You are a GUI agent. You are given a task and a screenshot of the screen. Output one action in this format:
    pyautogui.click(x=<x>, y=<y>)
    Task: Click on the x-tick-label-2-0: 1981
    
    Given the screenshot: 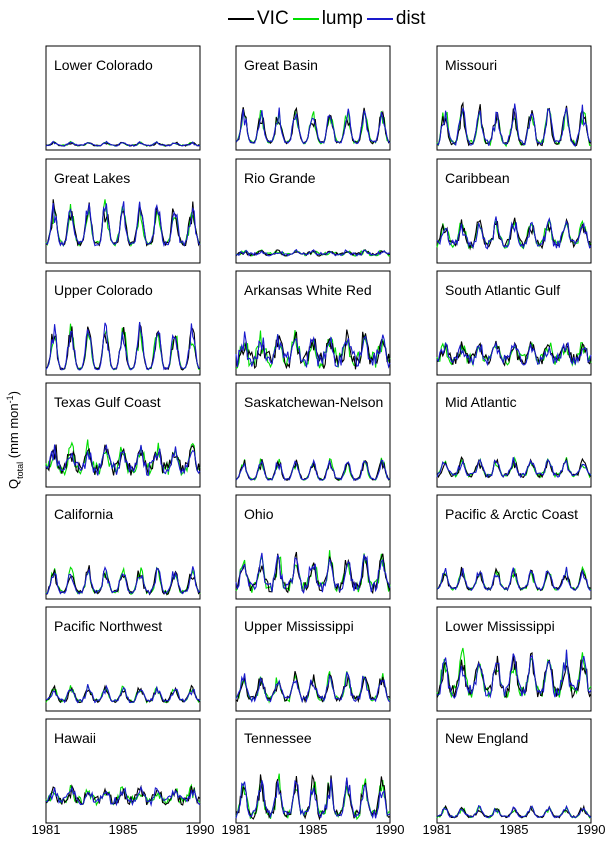 What is the action you would take?
    pyautogui.click(x=437, y=829)
    